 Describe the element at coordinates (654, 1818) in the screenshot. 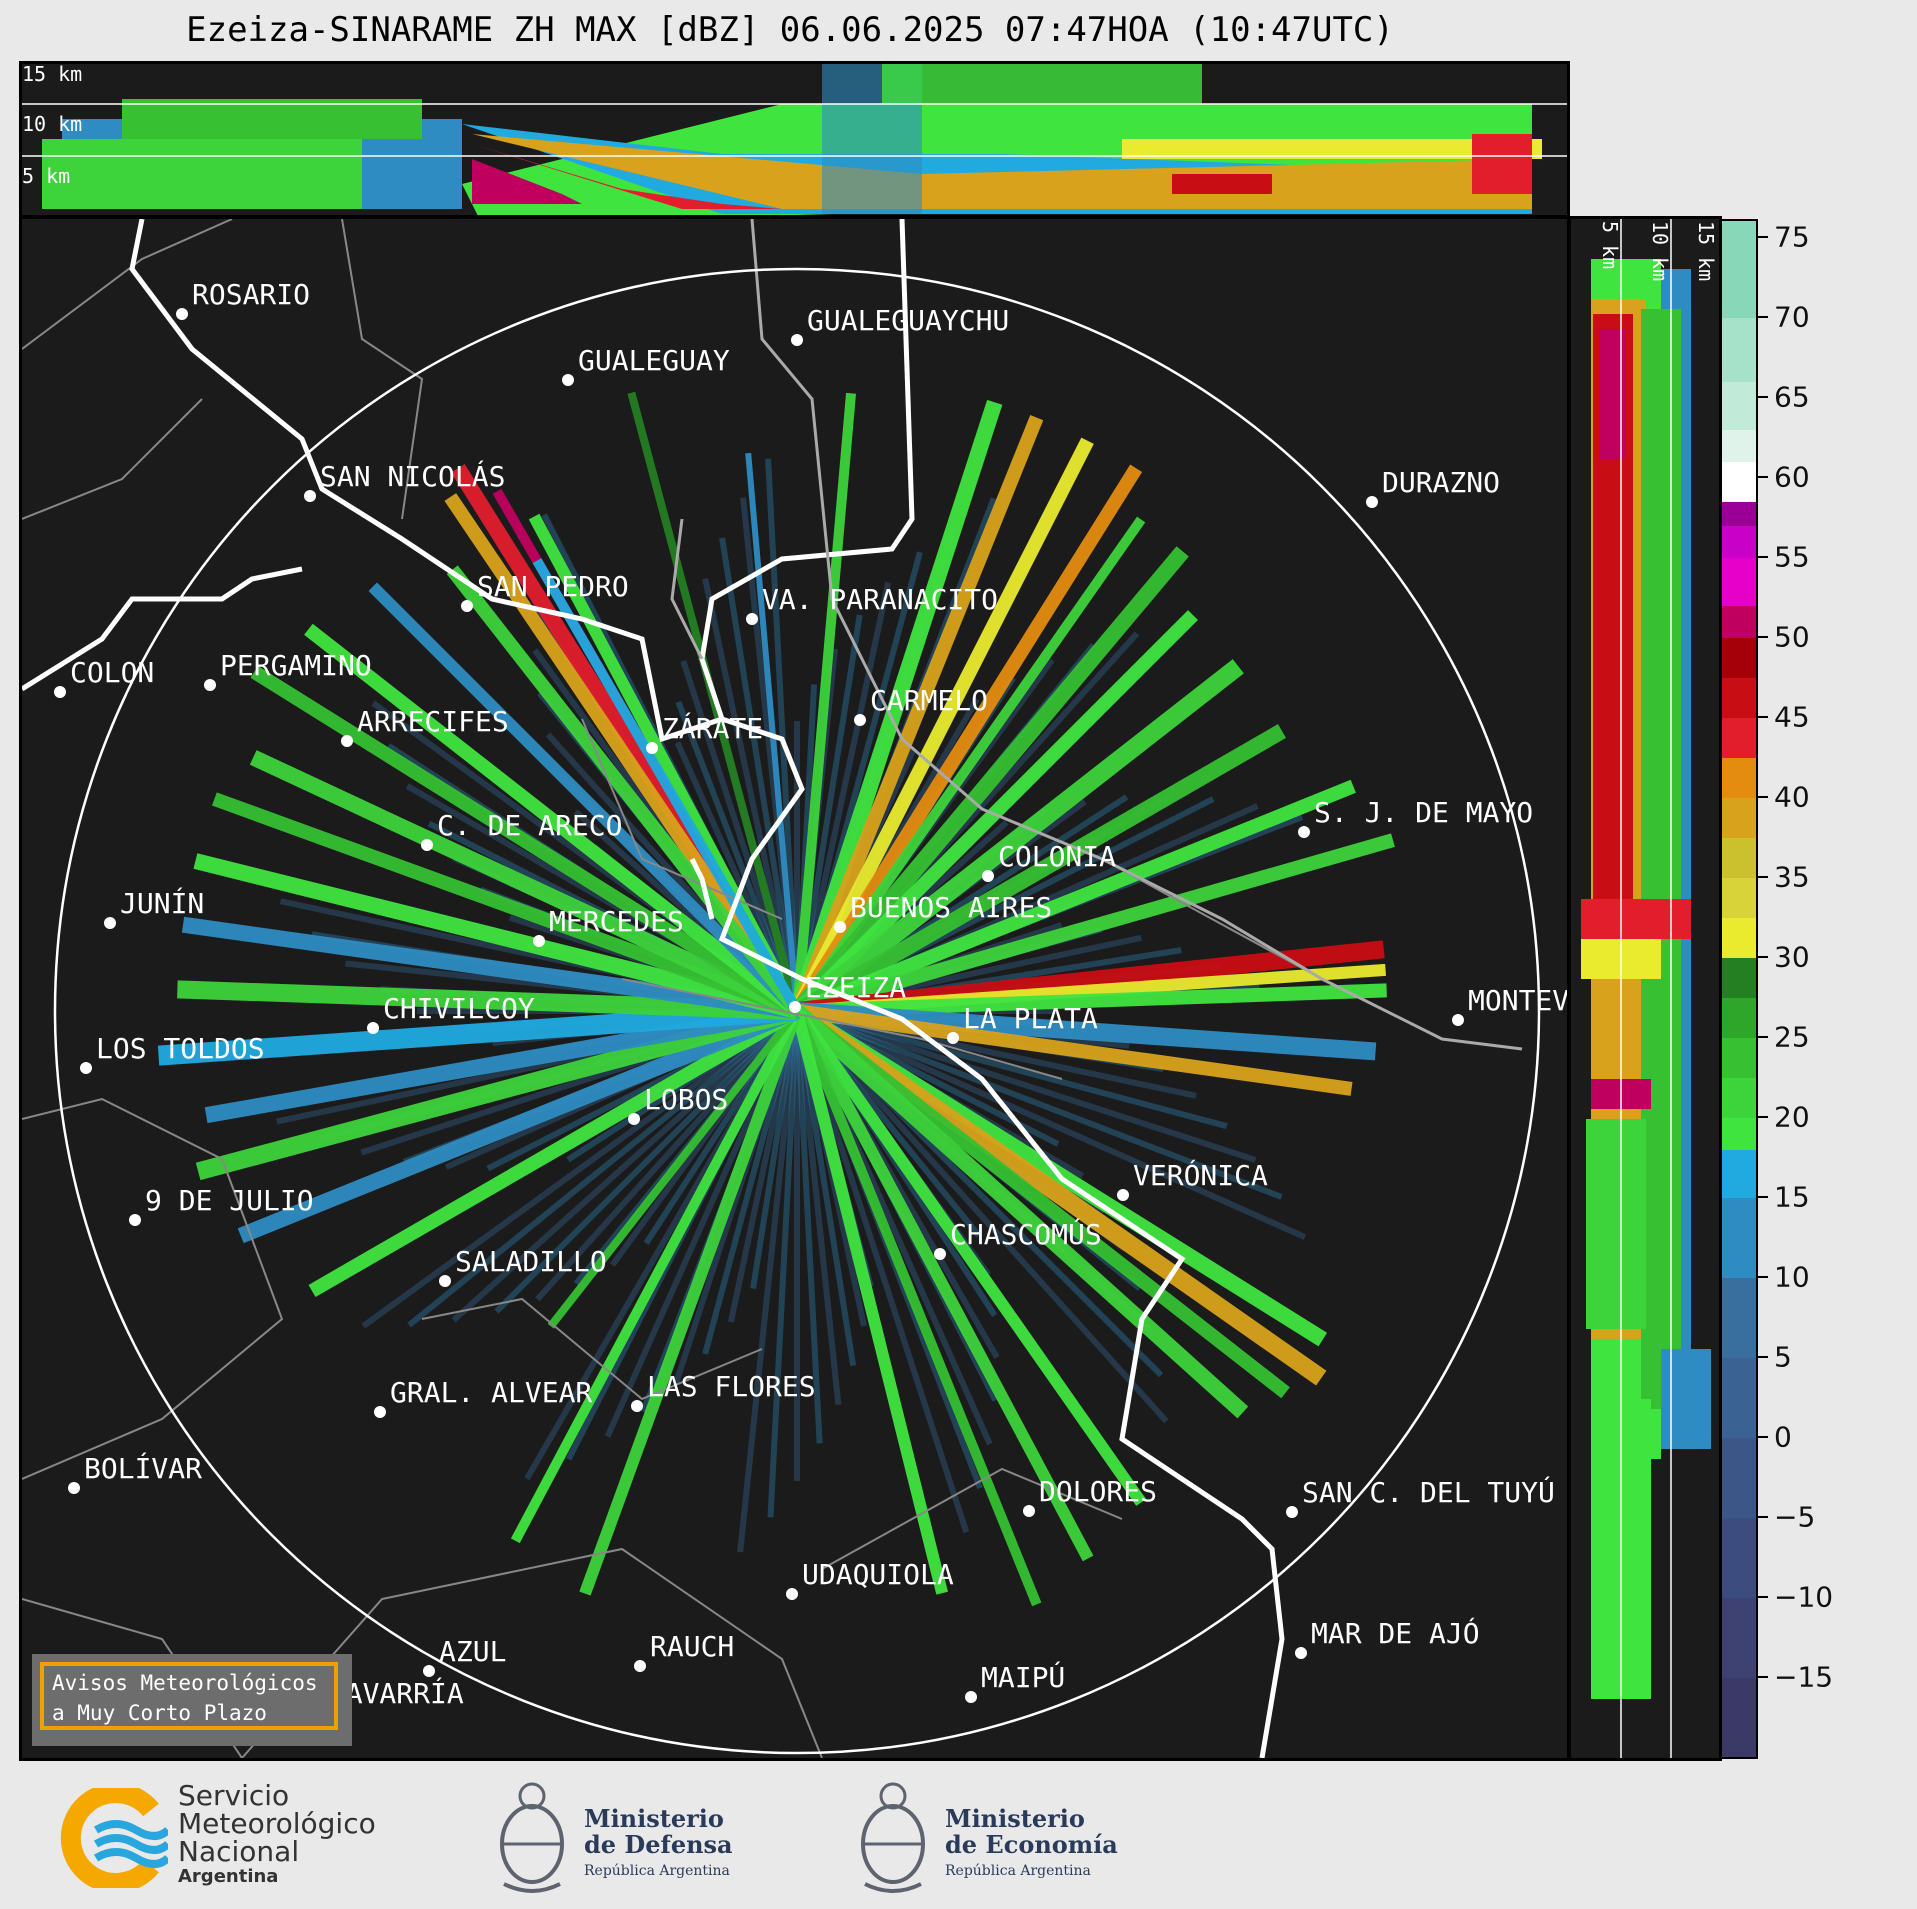

I see `defensa-line1: Ministerio` at that location.